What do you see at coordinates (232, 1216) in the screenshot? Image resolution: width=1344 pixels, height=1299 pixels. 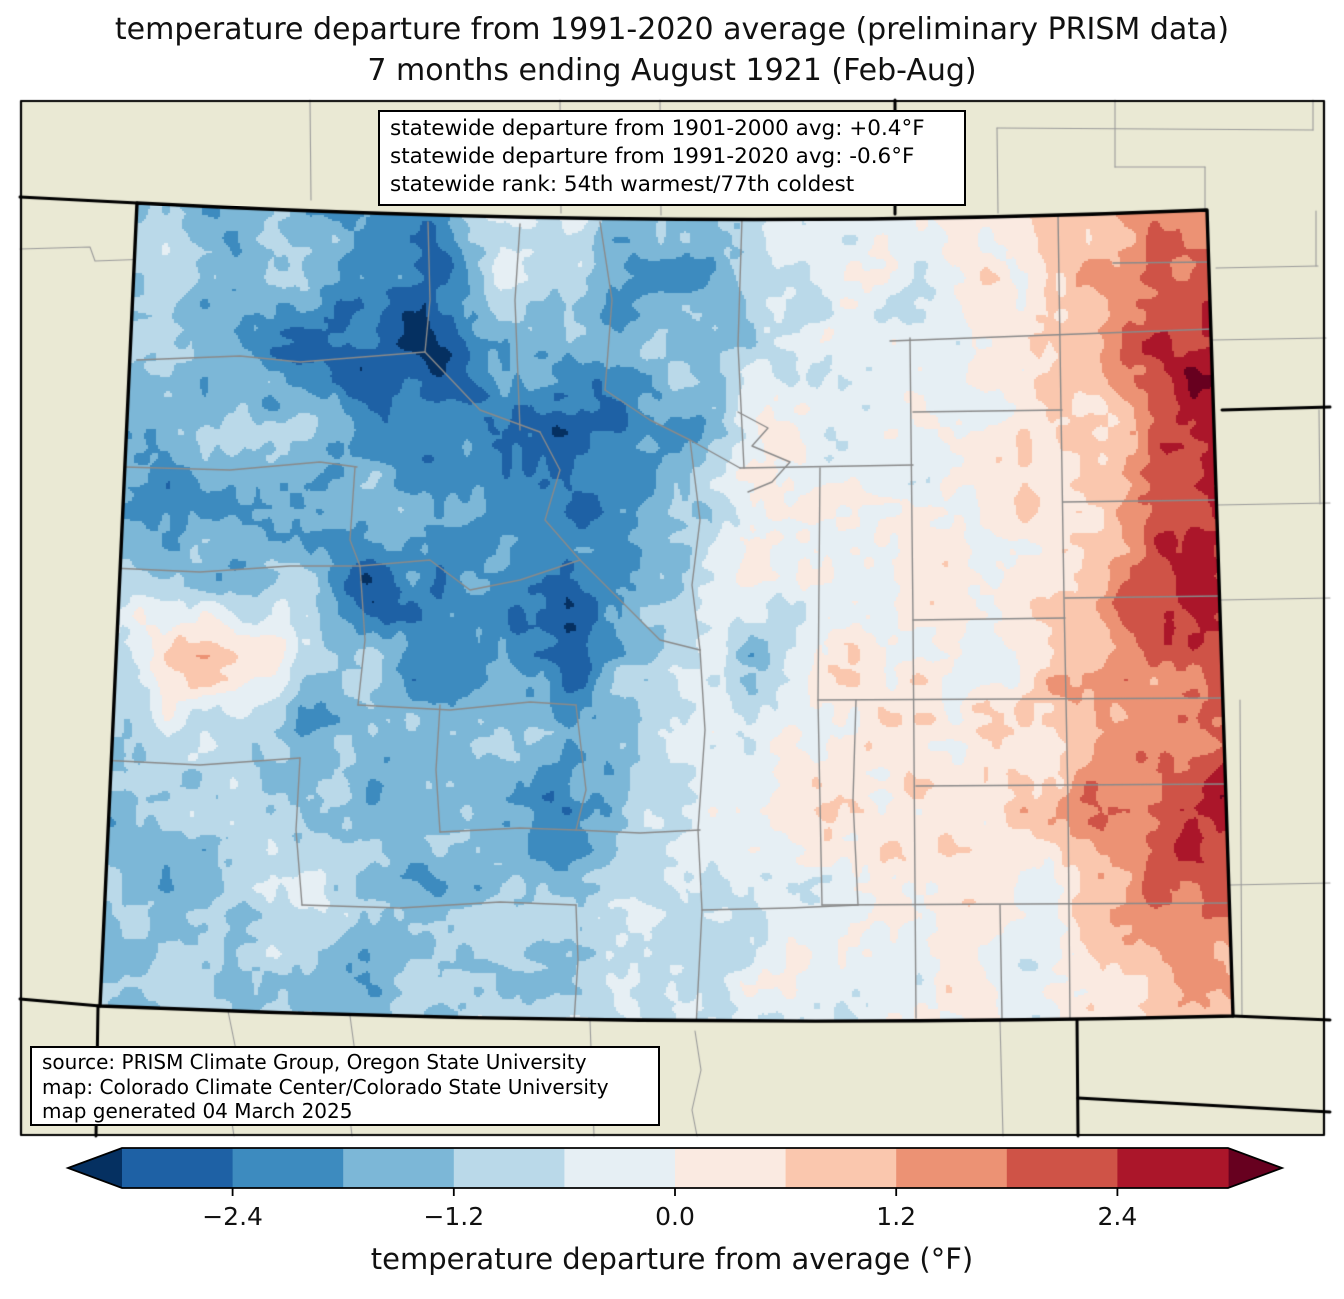 I see `colorbar-tick-label: −2.4` at bounding box center [232, 1216].